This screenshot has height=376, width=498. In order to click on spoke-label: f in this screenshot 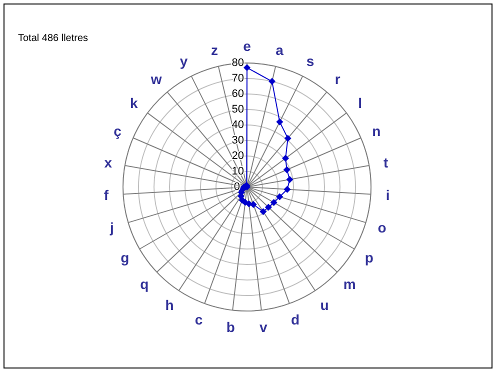, I will do `click(106, 195)`.